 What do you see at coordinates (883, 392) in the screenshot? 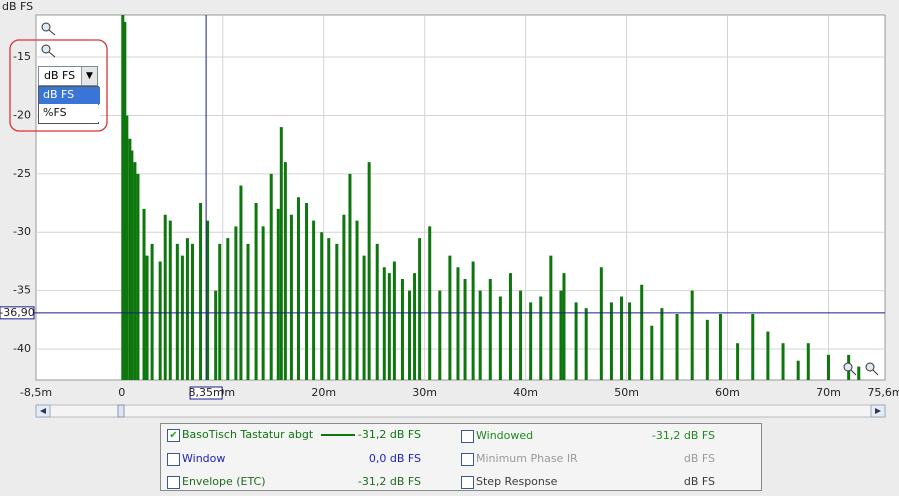
I see `x-tick-label: 75,6m` at bounding box center [883, 392].